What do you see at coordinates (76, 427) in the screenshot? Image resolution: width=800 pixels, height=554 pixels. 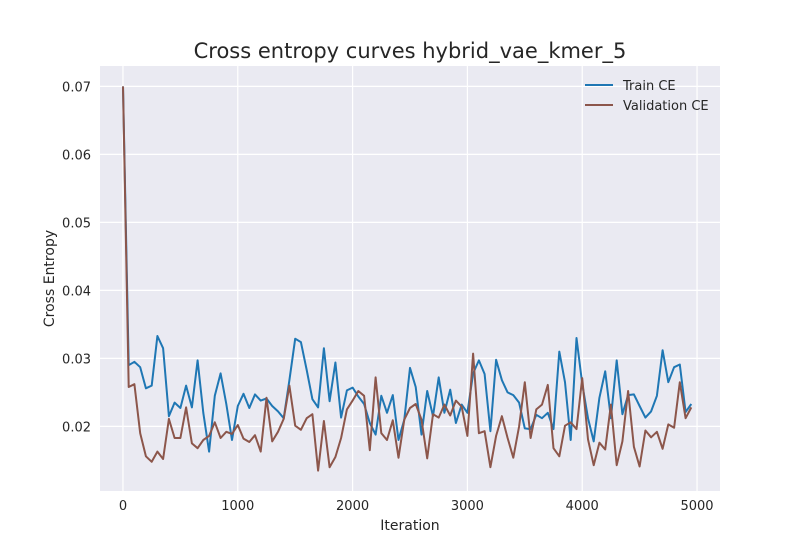 I see `y-tick-label: 0.02` at bounding box center [76, 427].